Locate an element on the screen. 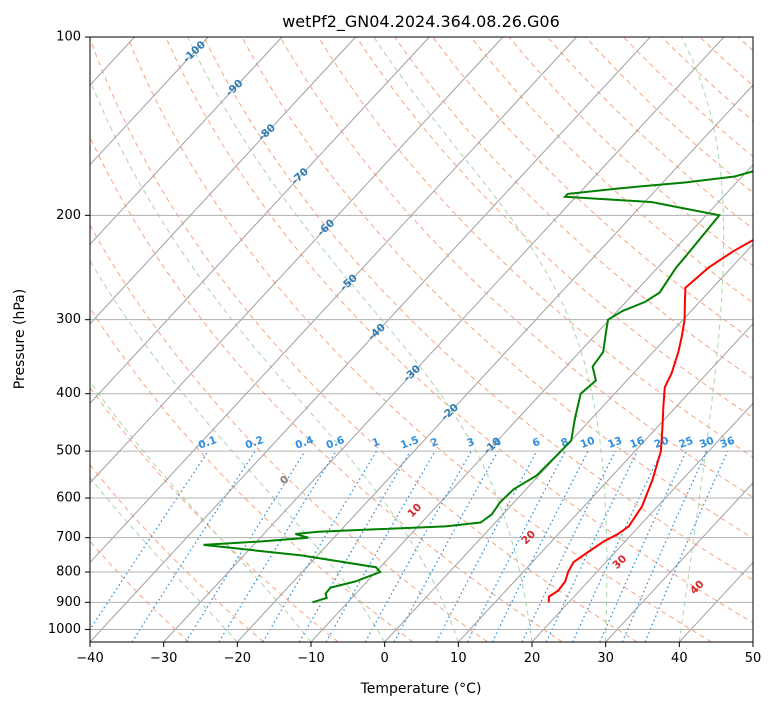 The width and height of the screenshot is (775, 708). mixing-ratio-label: 25 is located at coordinates (686, 443).